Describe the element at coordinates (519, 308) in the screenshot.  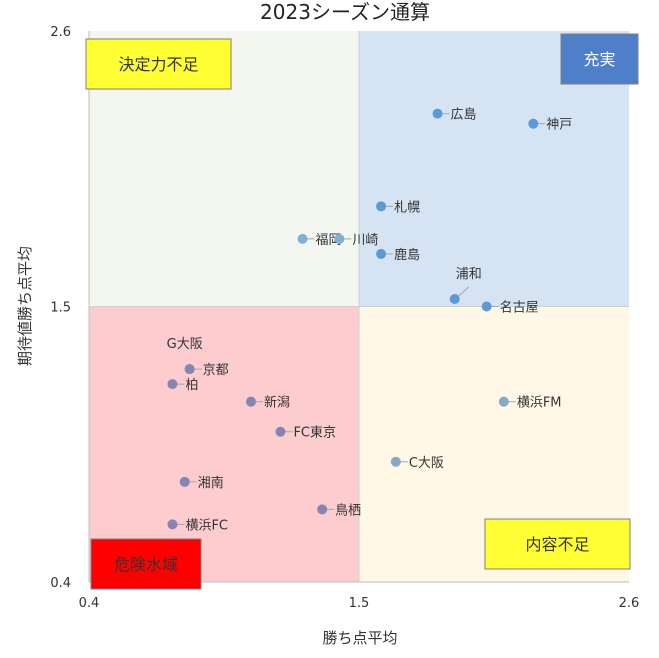
I see `data-point-label: 名古屋` at that location.